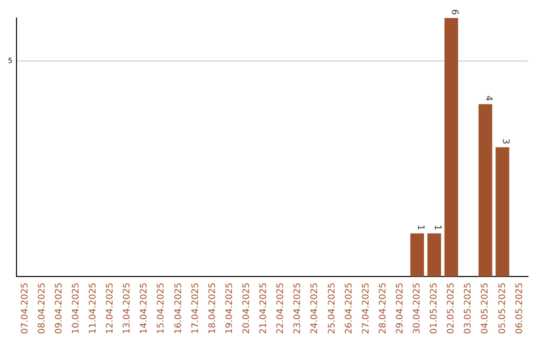 The width and height of the screenshot is (540, 340). I want to click on x-tick-label: 04.05.2025, so click(485, 308).